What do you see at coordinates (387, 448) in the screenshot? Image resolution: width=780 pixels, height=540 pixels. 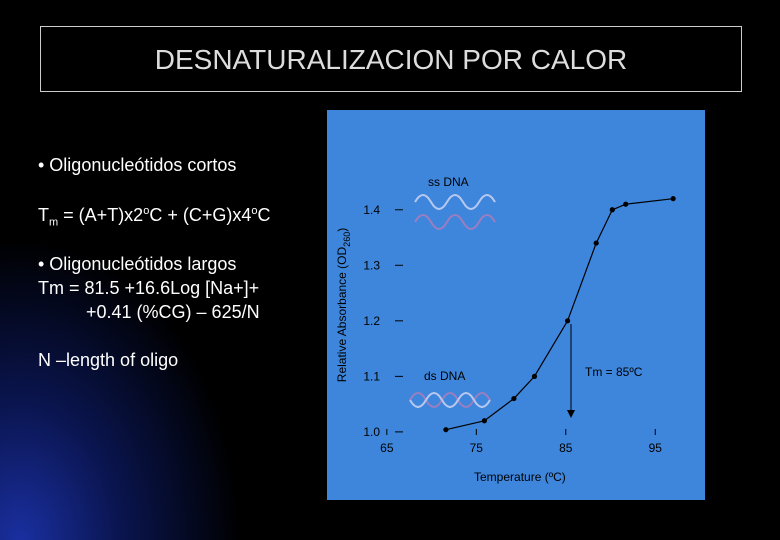 I see `x-tick-label: 65` at bounding box center [387, 448].